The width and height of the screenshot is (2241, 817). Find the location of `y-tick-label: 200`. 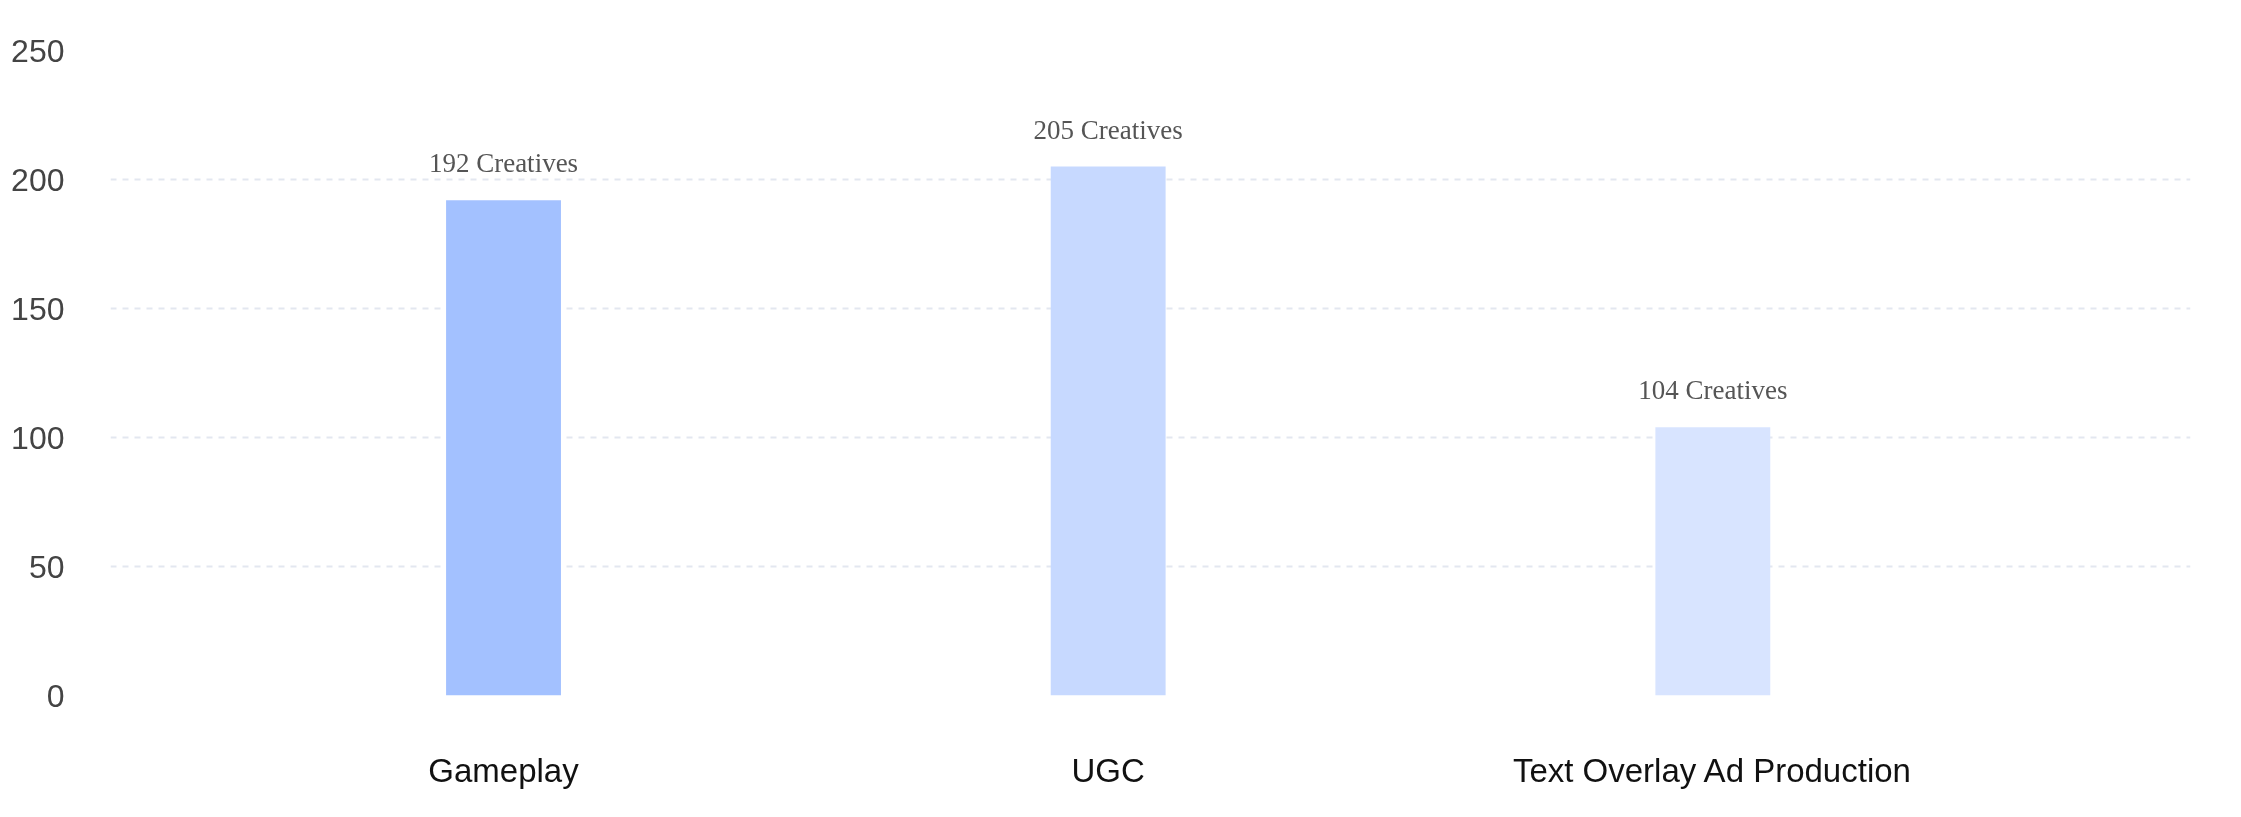

y-tick-label: 200 is located at coordinates (38, 179).